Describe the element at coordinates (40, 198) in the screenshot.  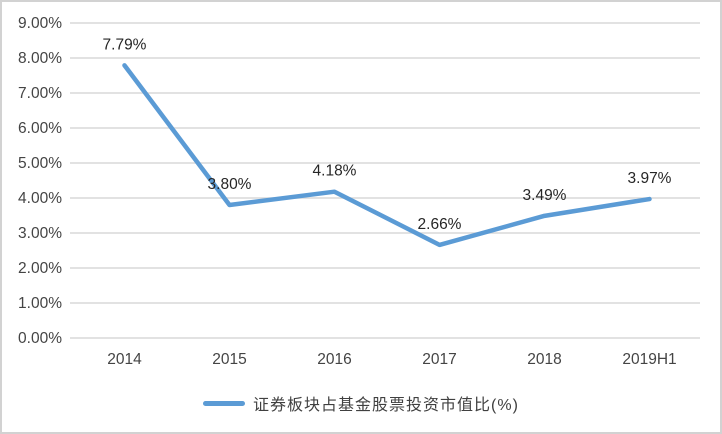
I see `y-axis-tick-label: 4.00%` at that location.